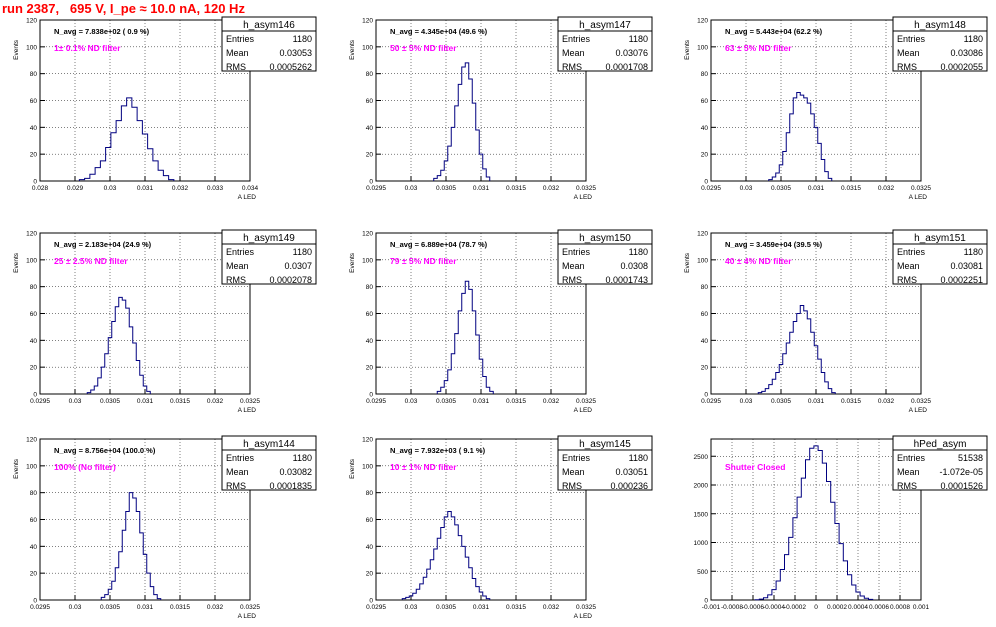 The width and height of the screenshot is (996, 627). What do you see at coordinates (75, 188) in the screenshot?
I see `x-tick-label: 0.029` at bounding box center [75, 188].